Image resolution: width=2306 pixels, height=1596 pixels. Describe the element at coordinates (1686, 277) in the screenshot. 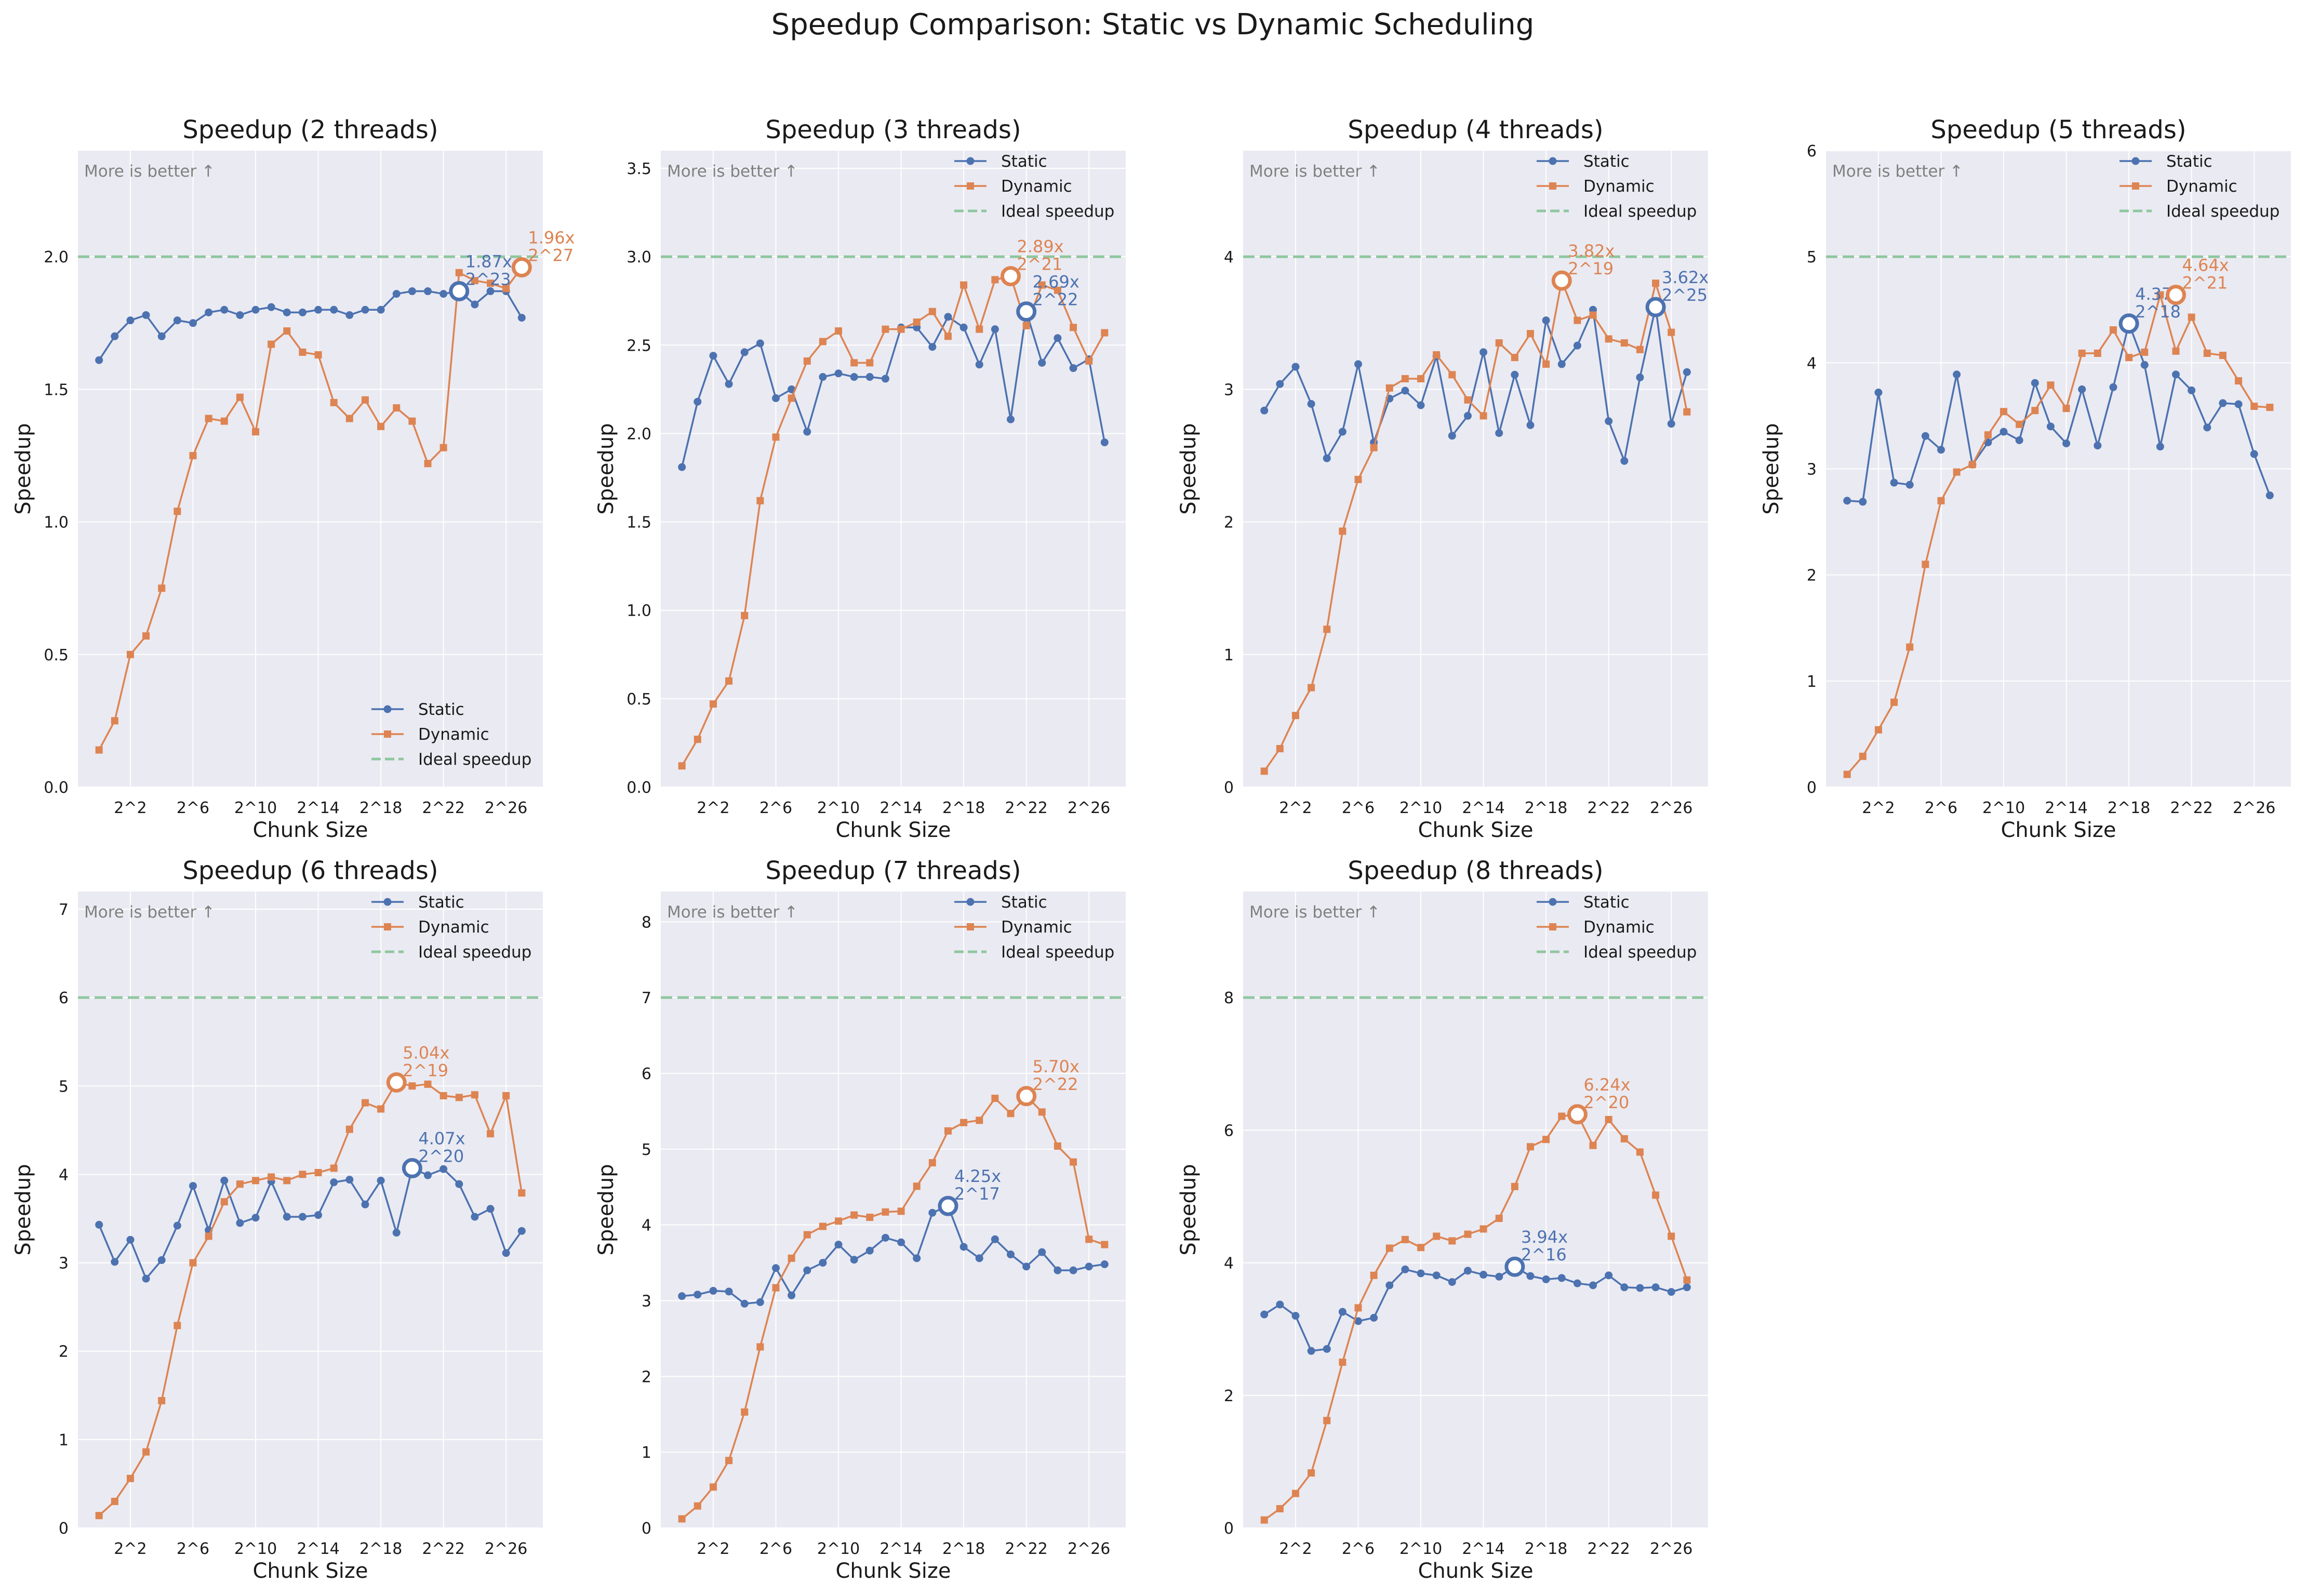

I see `annotation-value: 3.62x` at that location.